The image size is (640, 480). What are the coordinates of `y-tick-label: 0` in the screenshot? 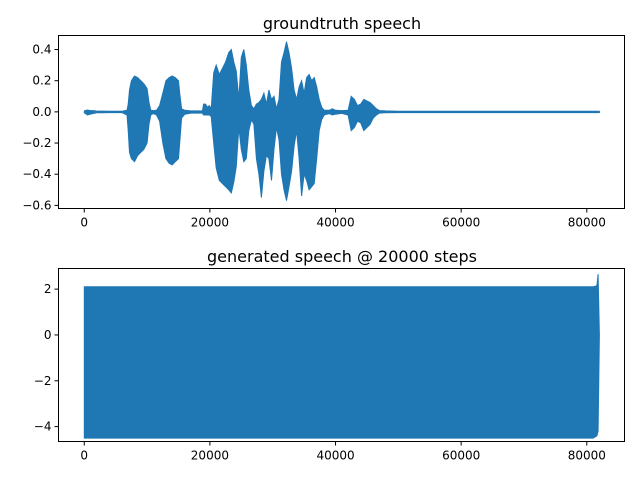 It's located at (48, 335).